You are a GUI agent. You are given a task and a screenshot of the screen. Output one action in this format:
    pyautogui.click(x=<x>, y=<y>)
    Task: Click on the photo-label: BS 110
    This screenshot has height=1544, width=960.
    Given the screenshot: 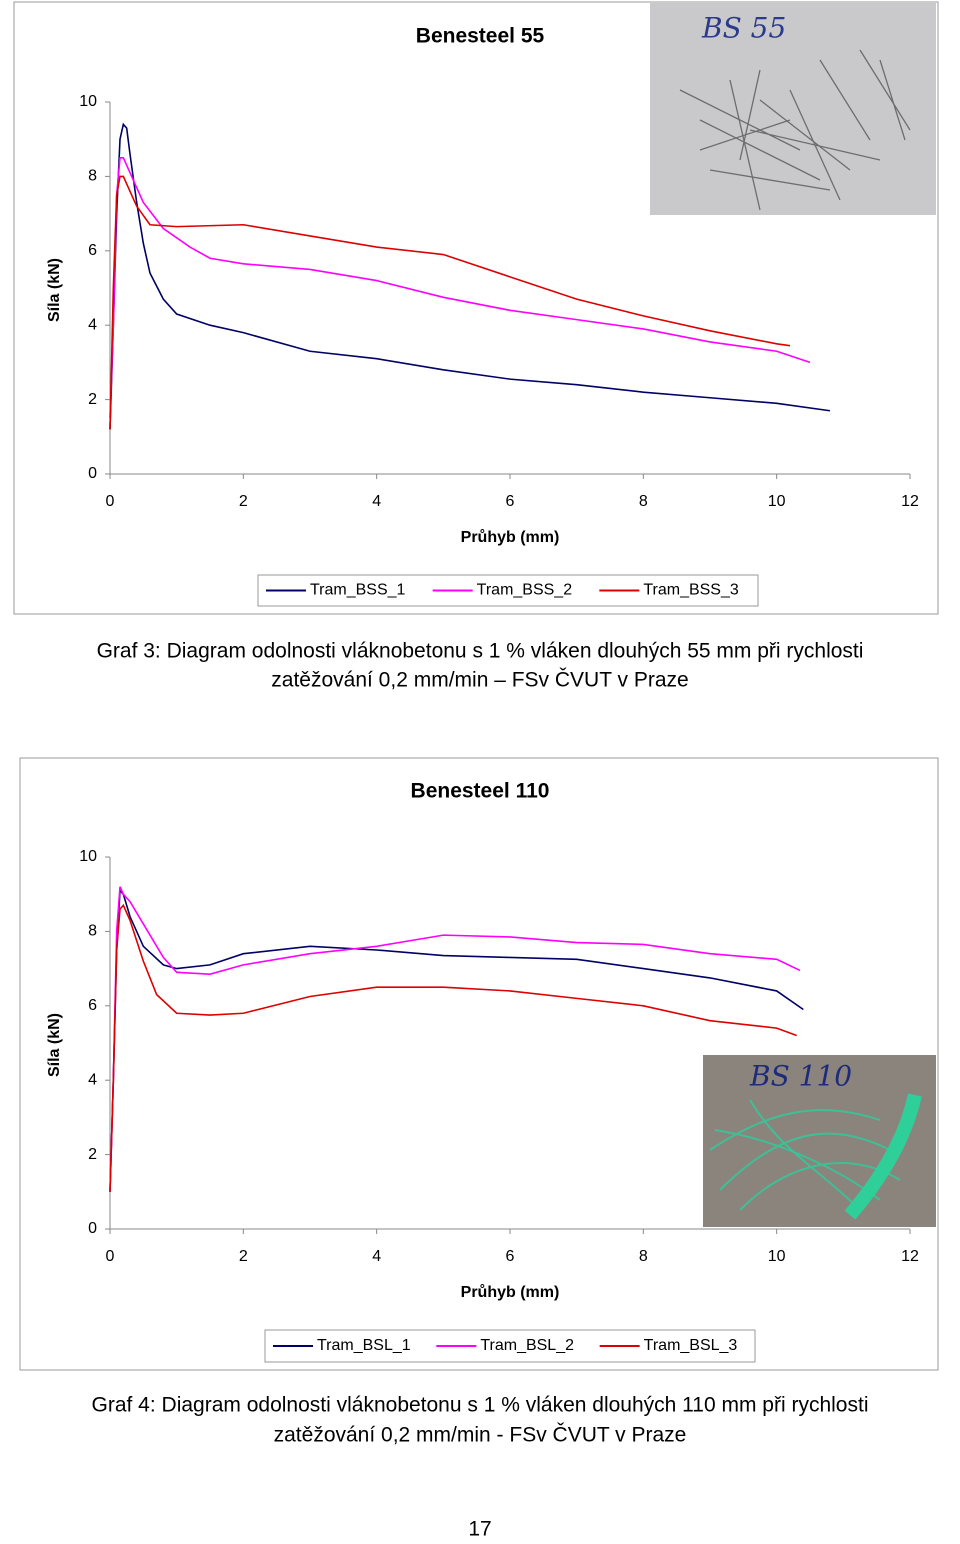 What is the action you would take?
    pyautogui.click(x=800, y=1076)
    